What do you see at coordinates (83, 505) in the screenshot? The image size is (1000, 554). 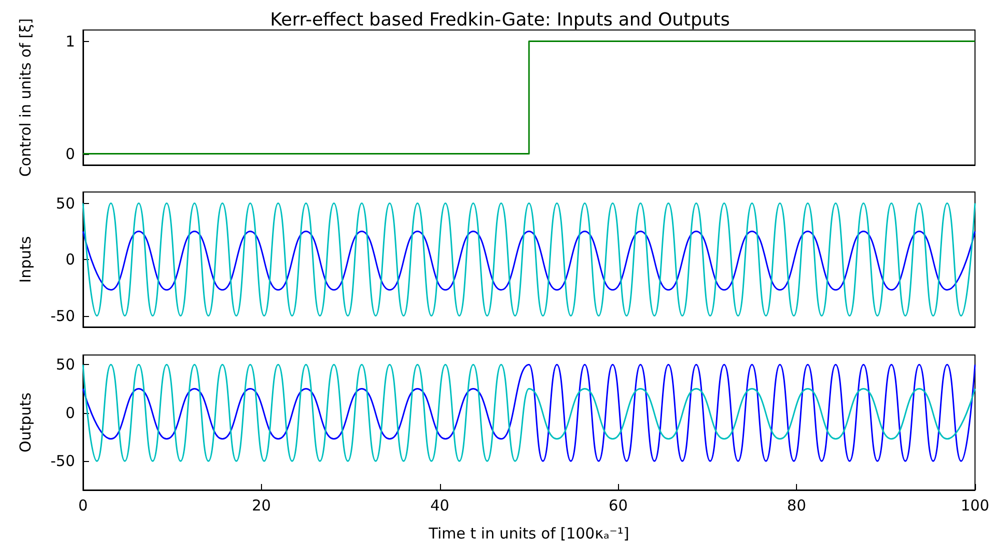 I see `x-tick-label: 0` at bounding box center [83, 505].